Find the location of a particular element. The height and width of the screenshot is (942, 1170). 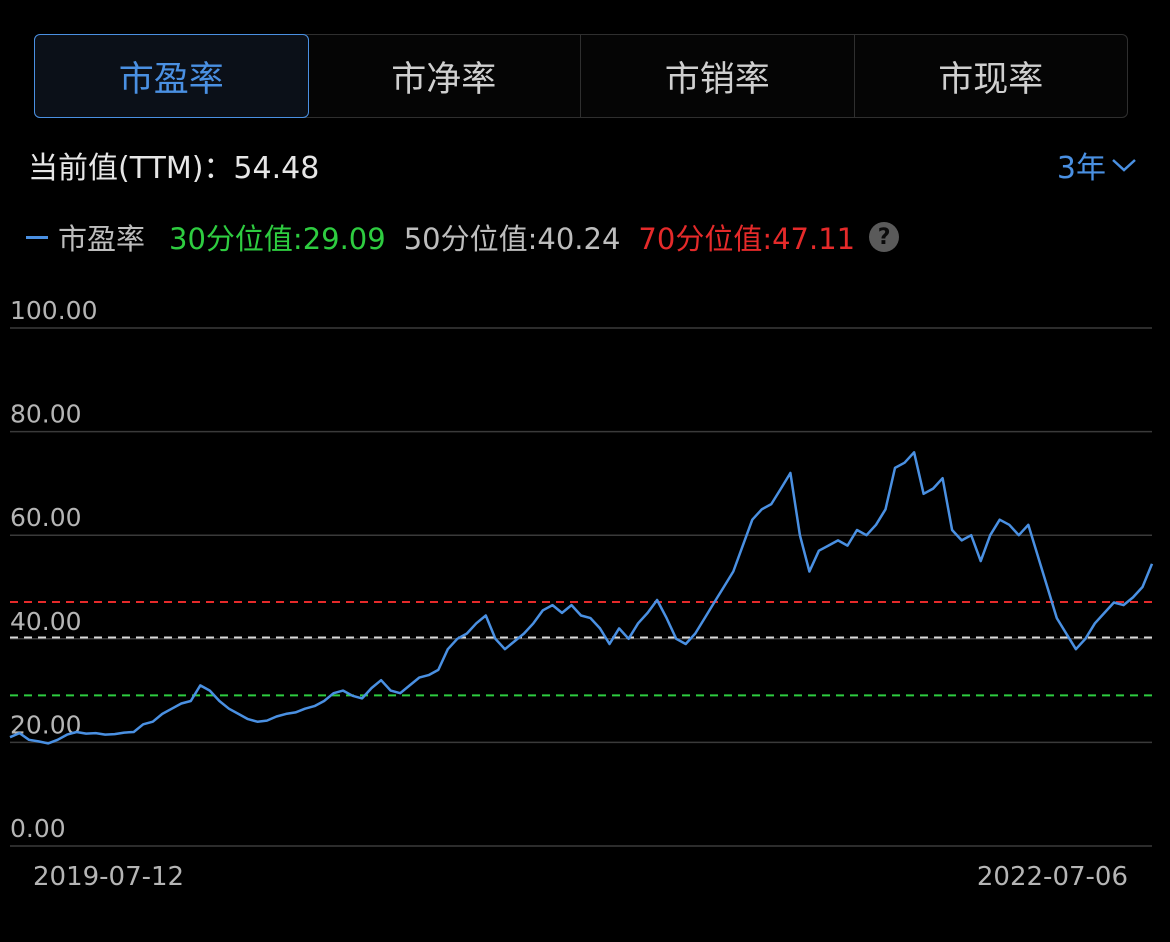

help-icon: ? is located at coordinates (884, 237).